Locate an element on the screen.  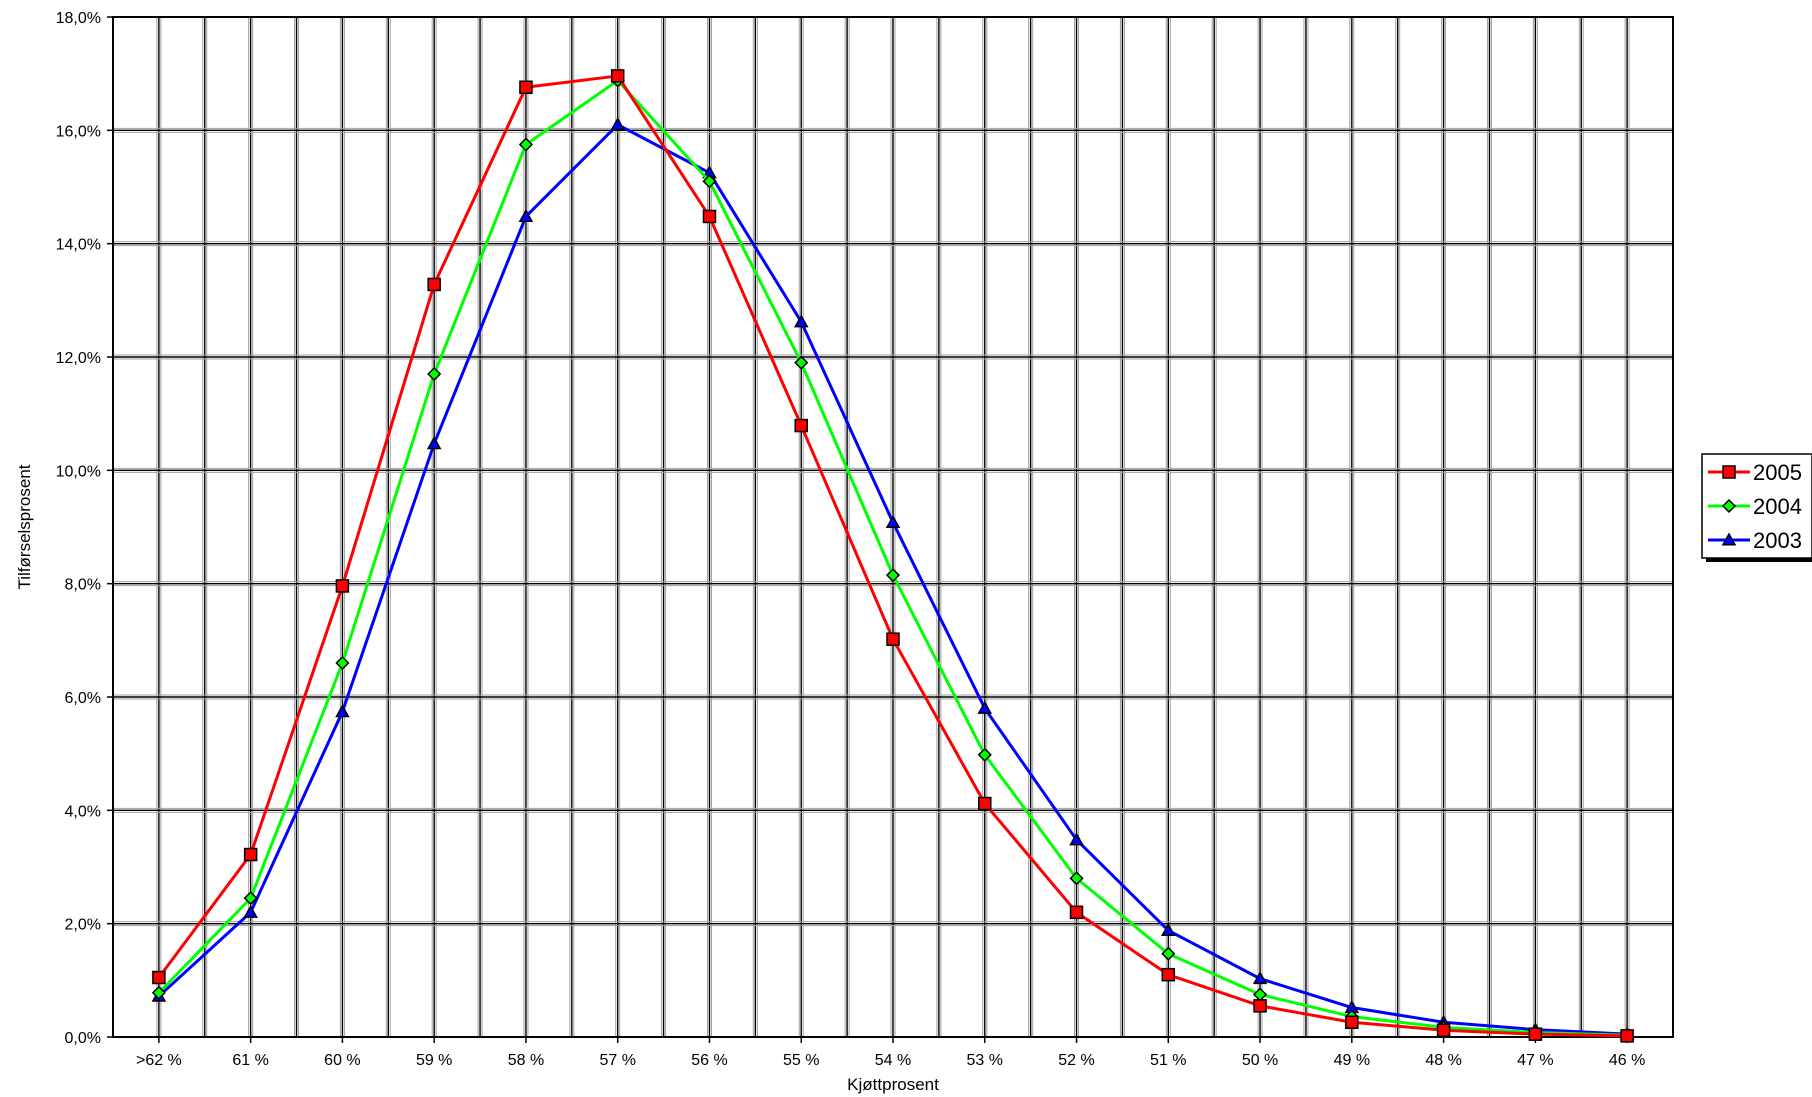
y-tick-label: 14,0% is located at coordinates (78, 245).